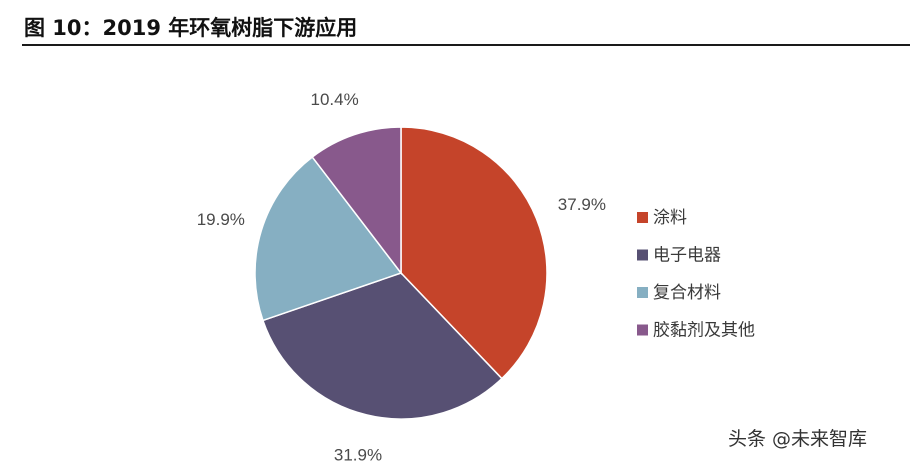  Describe the element at coordinates (687, 256) in the screenshot. I see `legend-label-2: 电子电器` at that location.